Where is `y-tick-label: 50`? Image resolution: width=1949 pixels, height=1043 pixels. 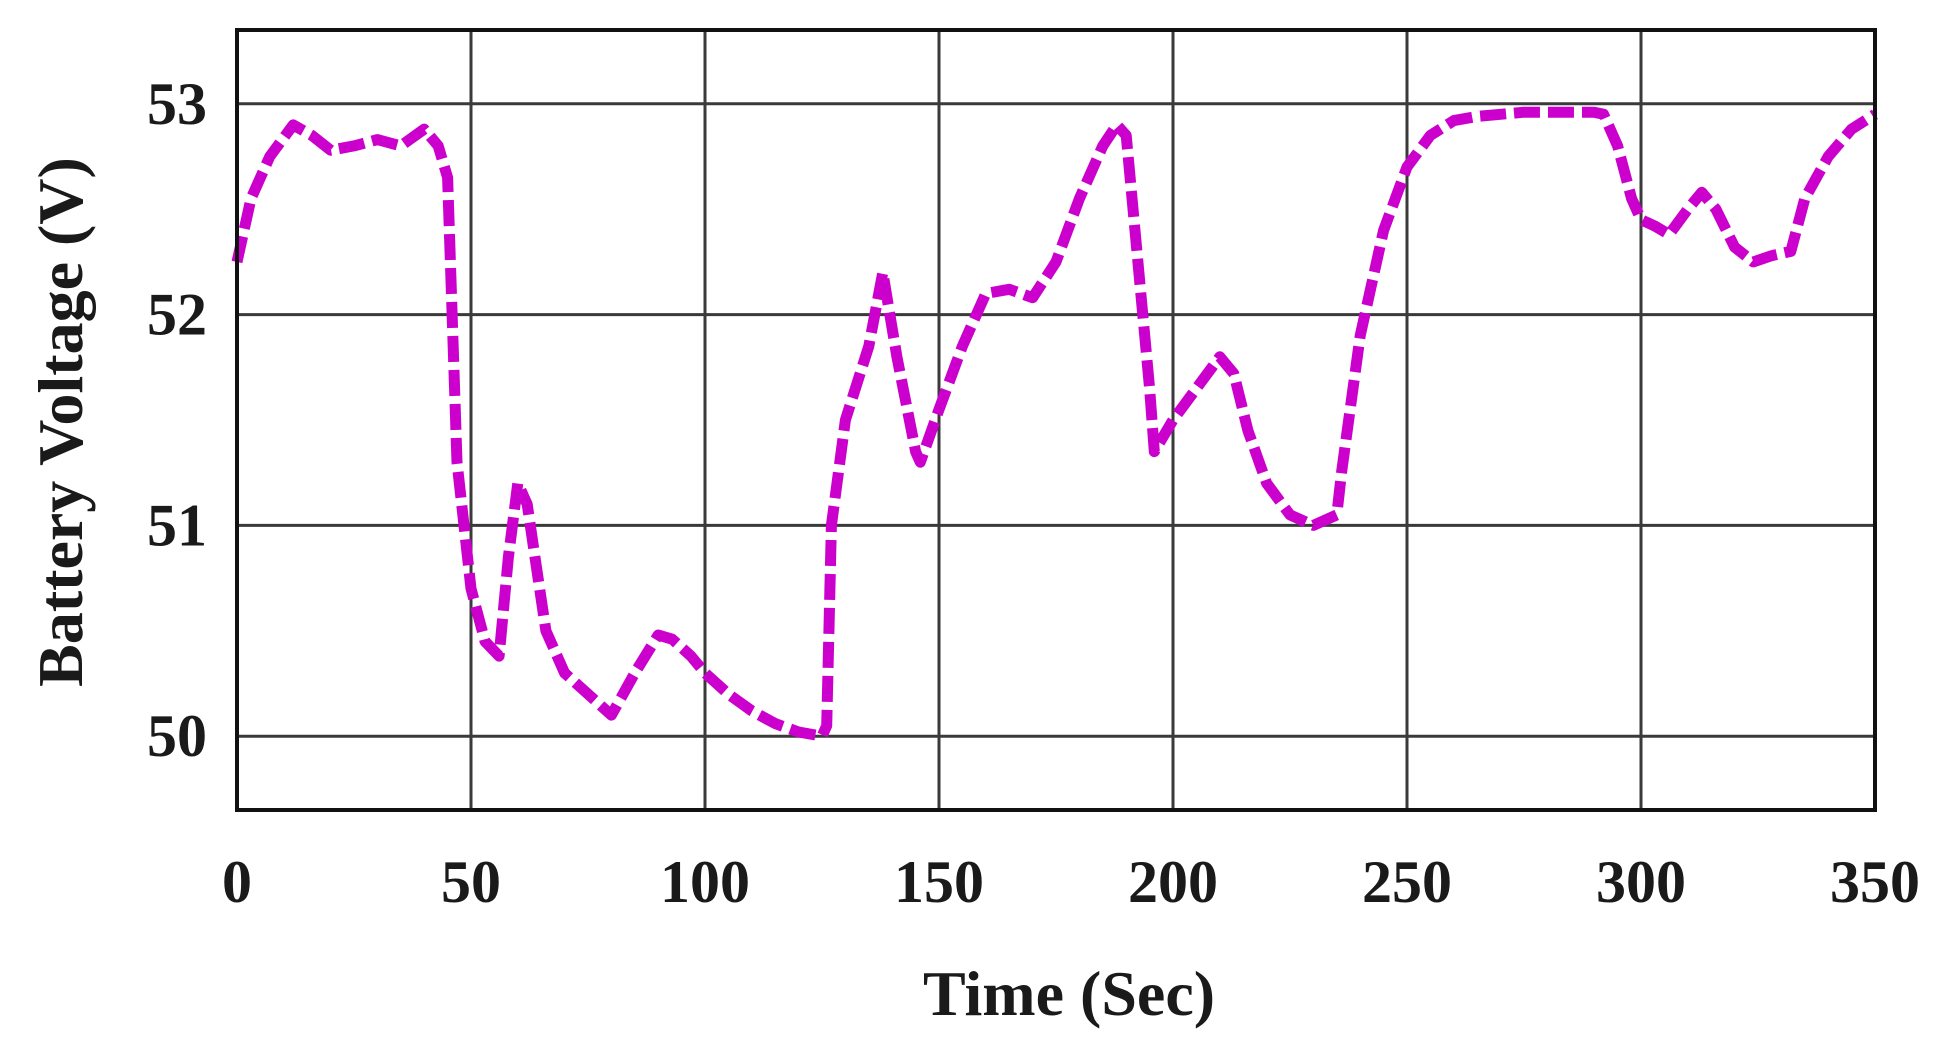 y-tick-label: 50 is located at coordinates (177, 736).